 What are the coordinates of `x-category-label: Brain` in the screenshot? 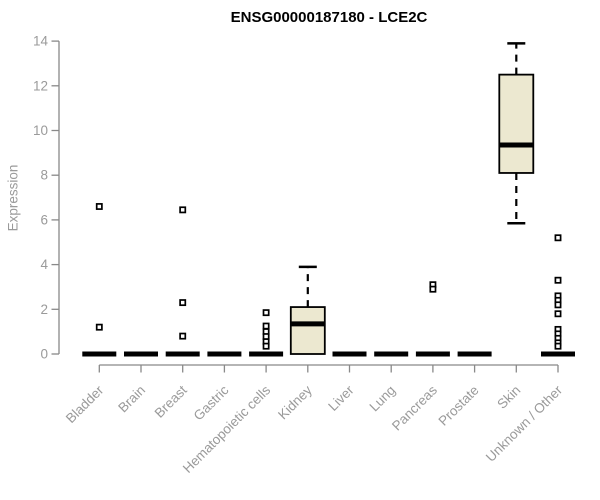 It's located at (131, 399).